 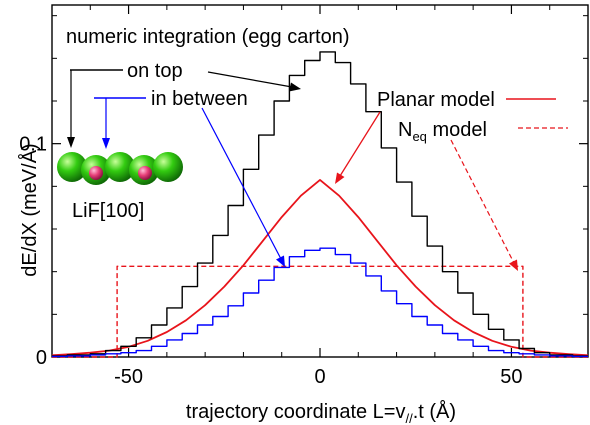 I want to click on arrow-on-top-to-curve, so click(x=250, y=79).